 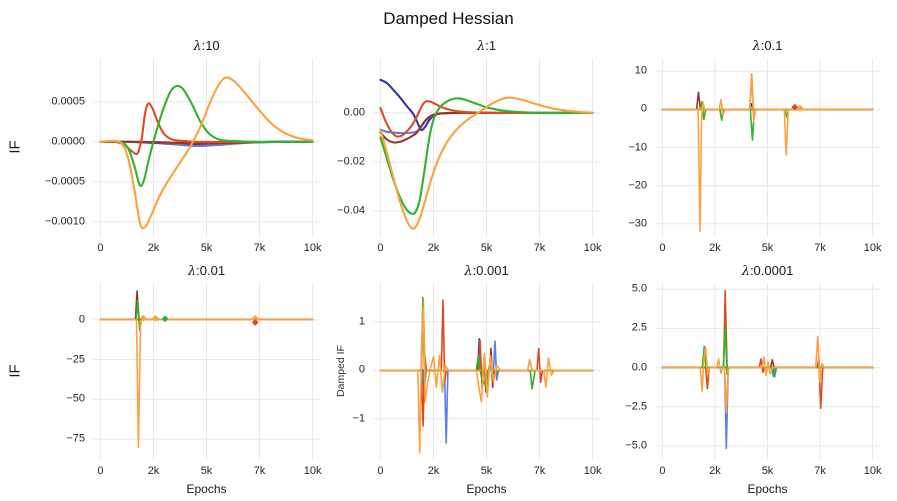 I want to click on y-tick-label: −1, so click(x=358, y=418).